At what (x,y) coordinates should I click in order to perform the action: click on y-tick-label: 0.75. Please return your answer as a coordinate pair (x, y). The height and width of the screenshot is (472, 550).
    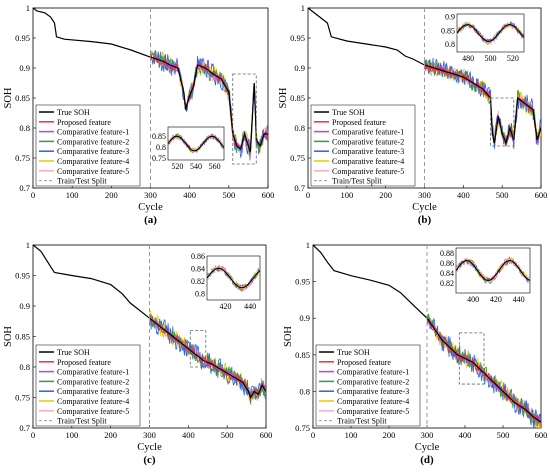
    Looking at the image, I should click on (302, 428).